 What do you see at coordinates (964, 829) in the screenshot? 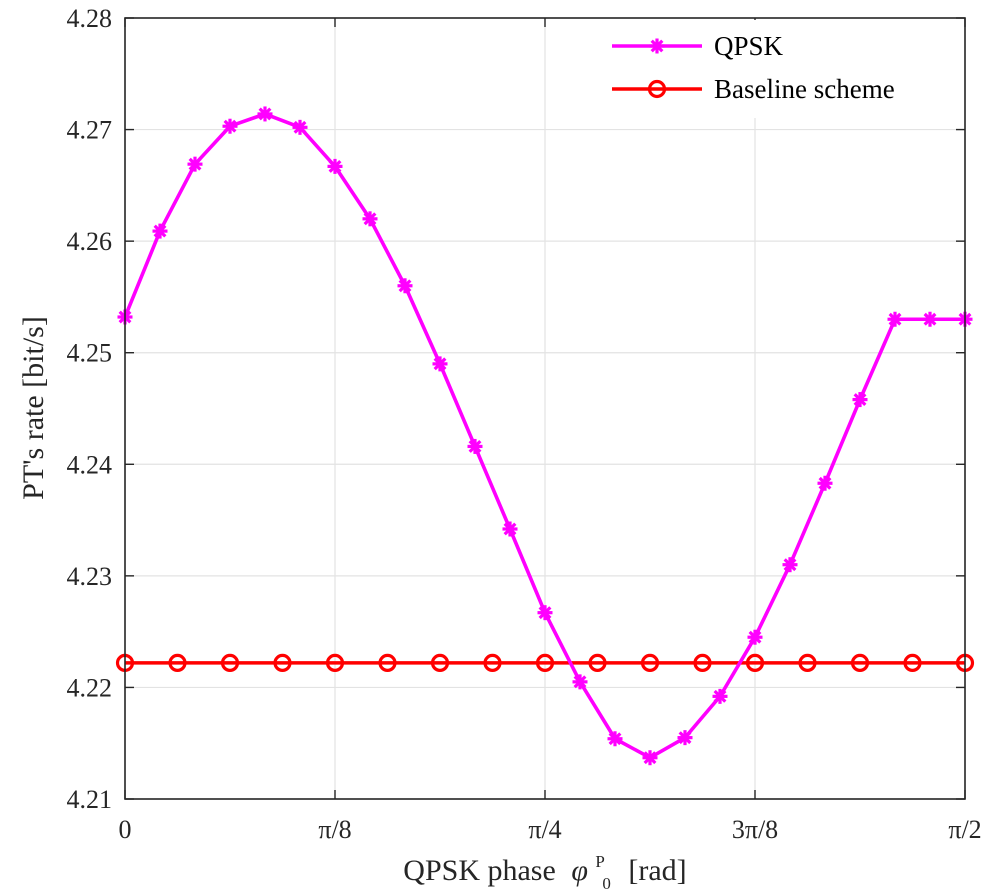
I see `x-tick-label: π/2` at bounding box center [964, 829].